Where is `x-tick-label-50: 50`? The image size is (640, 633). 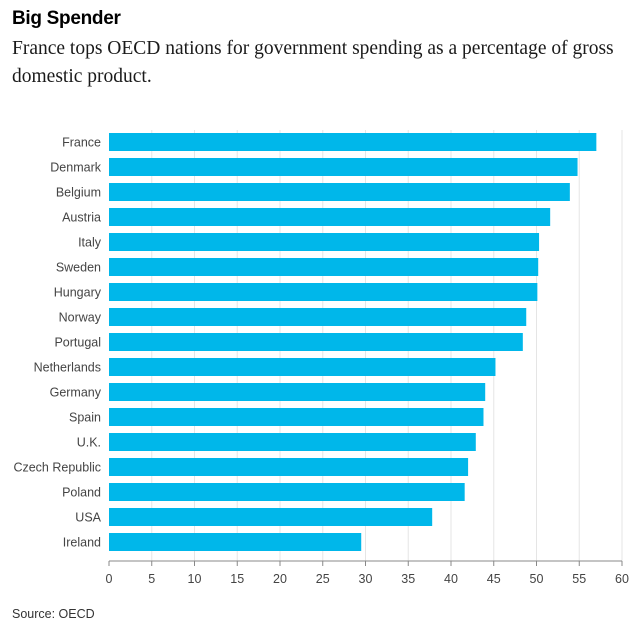
x-tick-label-50: 50 is located at coordinates (537, 579).